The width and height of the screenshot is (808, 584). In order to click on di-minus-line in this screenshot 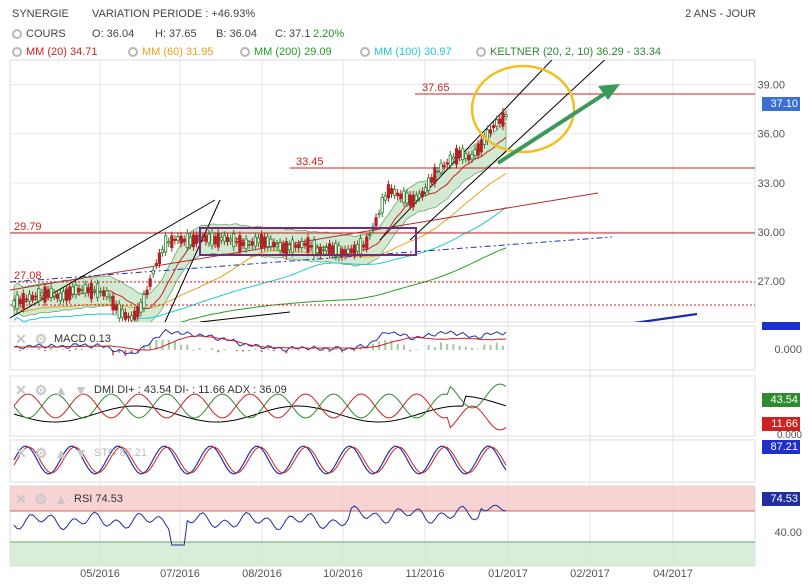, I will do `click(260, 412)`.